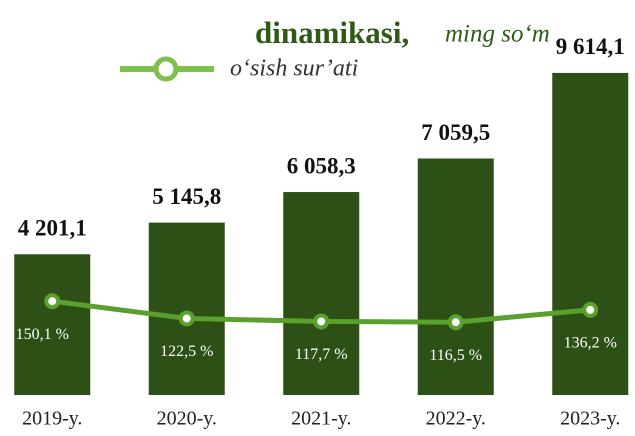  I want to click on bar-value-label: 7 059,5, so click(455, 132).